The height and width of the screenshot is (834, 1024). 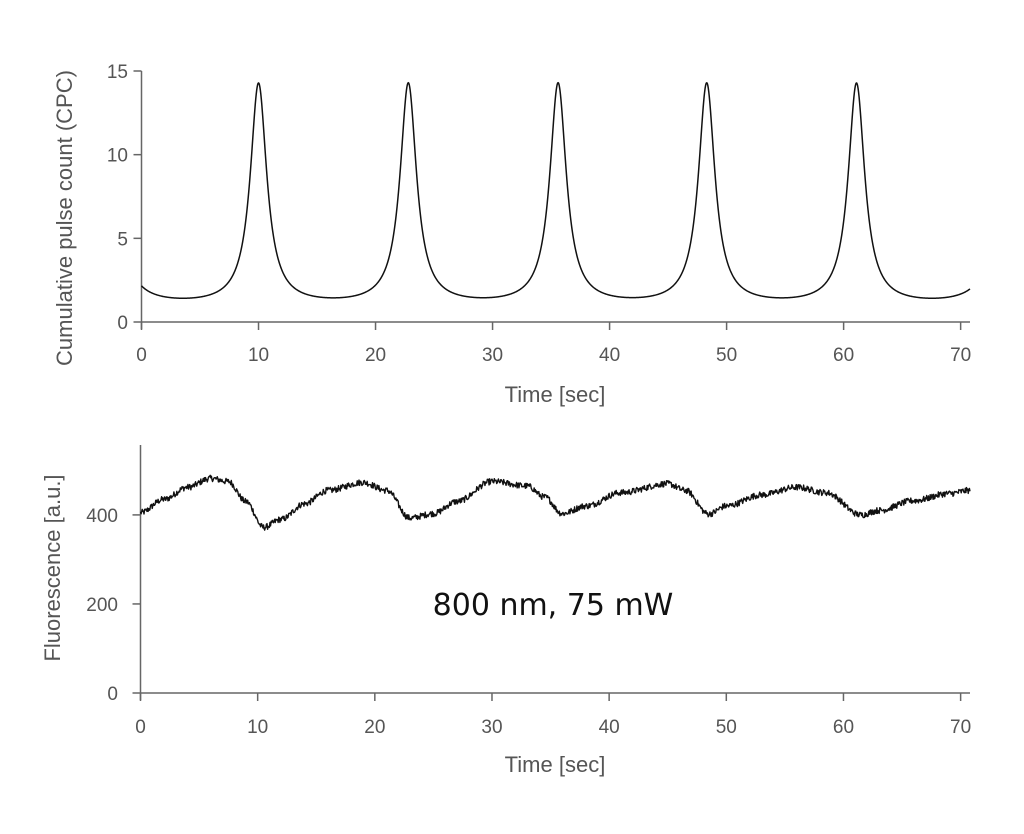 What do you see at coordinates (141, 355) in the screenshot?
I see `cpc-x-tick-label: 0` at bounding box center [141, 355].